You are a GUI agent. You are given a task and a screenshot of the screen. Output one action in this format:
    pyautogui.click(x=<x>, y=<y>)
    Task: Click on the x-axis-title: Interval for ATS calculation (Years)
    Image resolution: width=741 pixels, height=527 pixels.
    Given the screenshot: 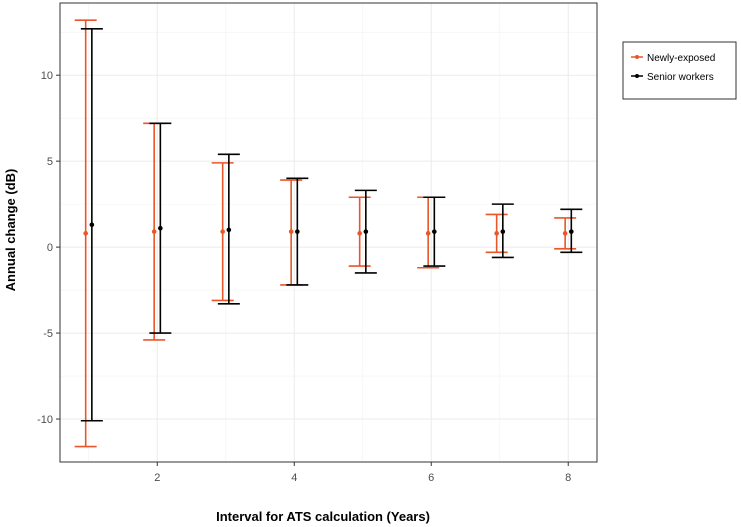 What is the action you would take?
    pyautogui.click(x=323, y=516)
    